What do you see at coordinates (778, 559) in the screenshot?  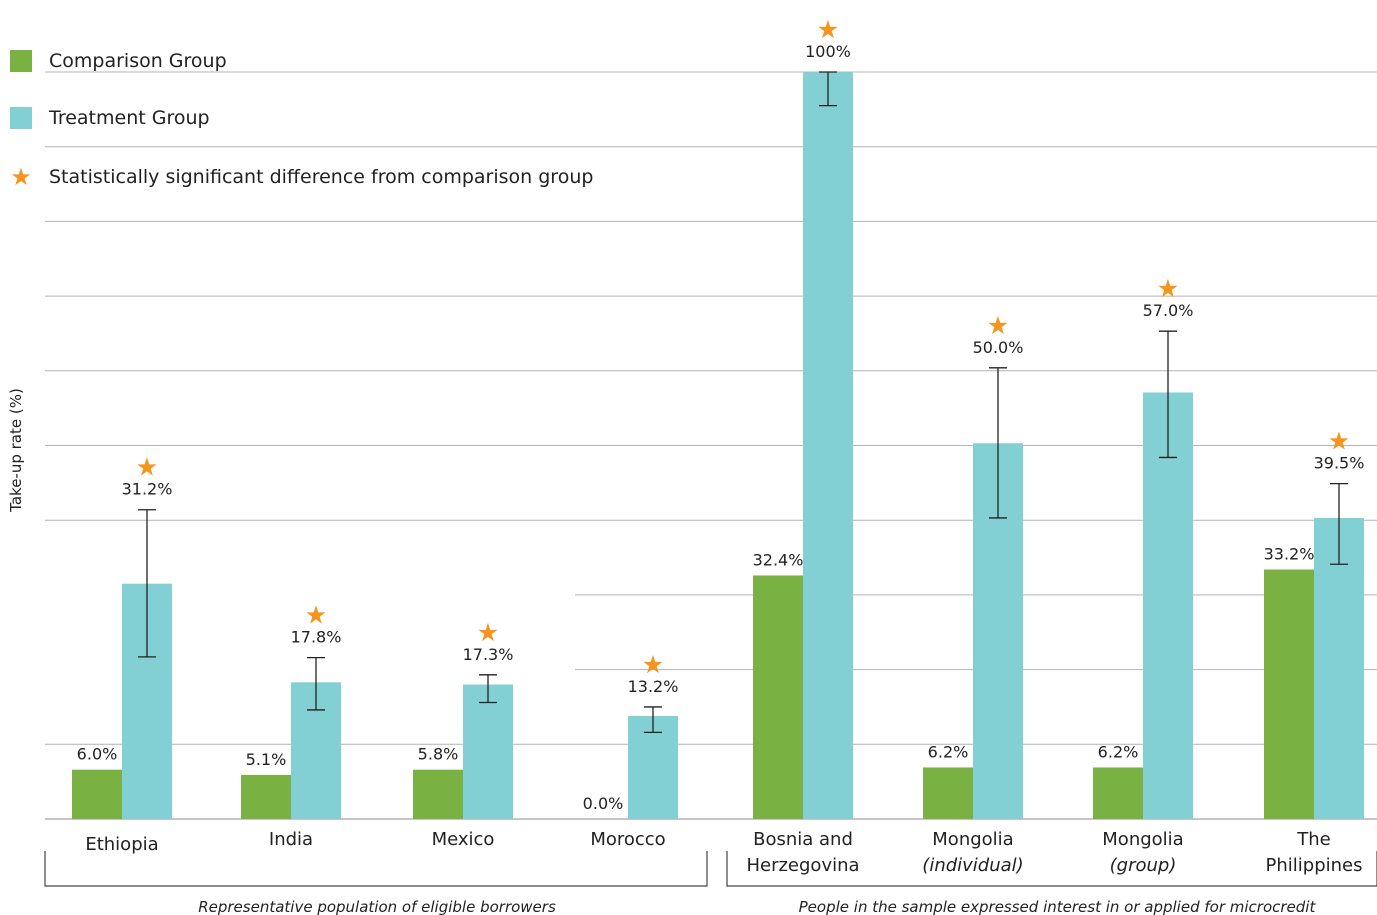 I see `comparison-value-label: 32.4%` at bounding box center [778, 559].